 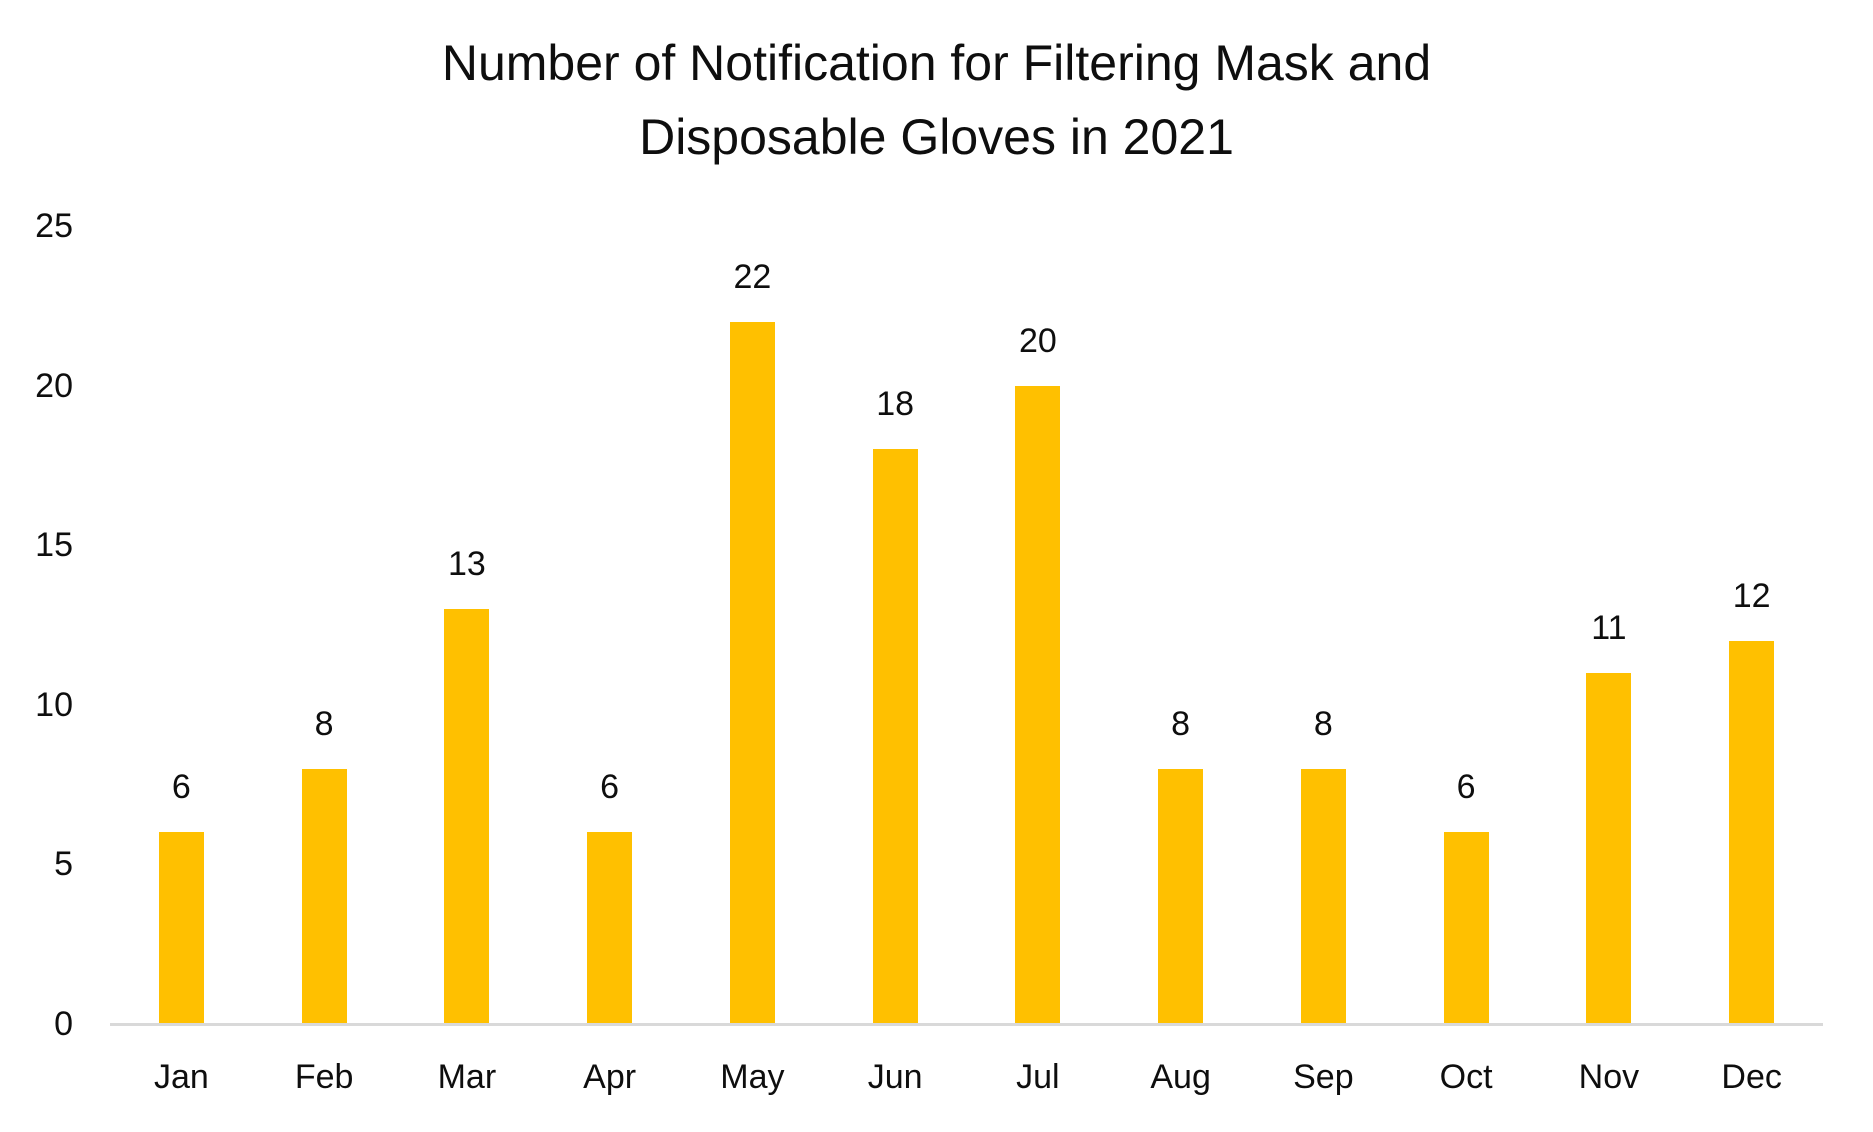 What do you see at coordinates (467, 1077) in the screenshot?
I see `x-tick-label-mar: Mar` at bounding box center [467, 1077].